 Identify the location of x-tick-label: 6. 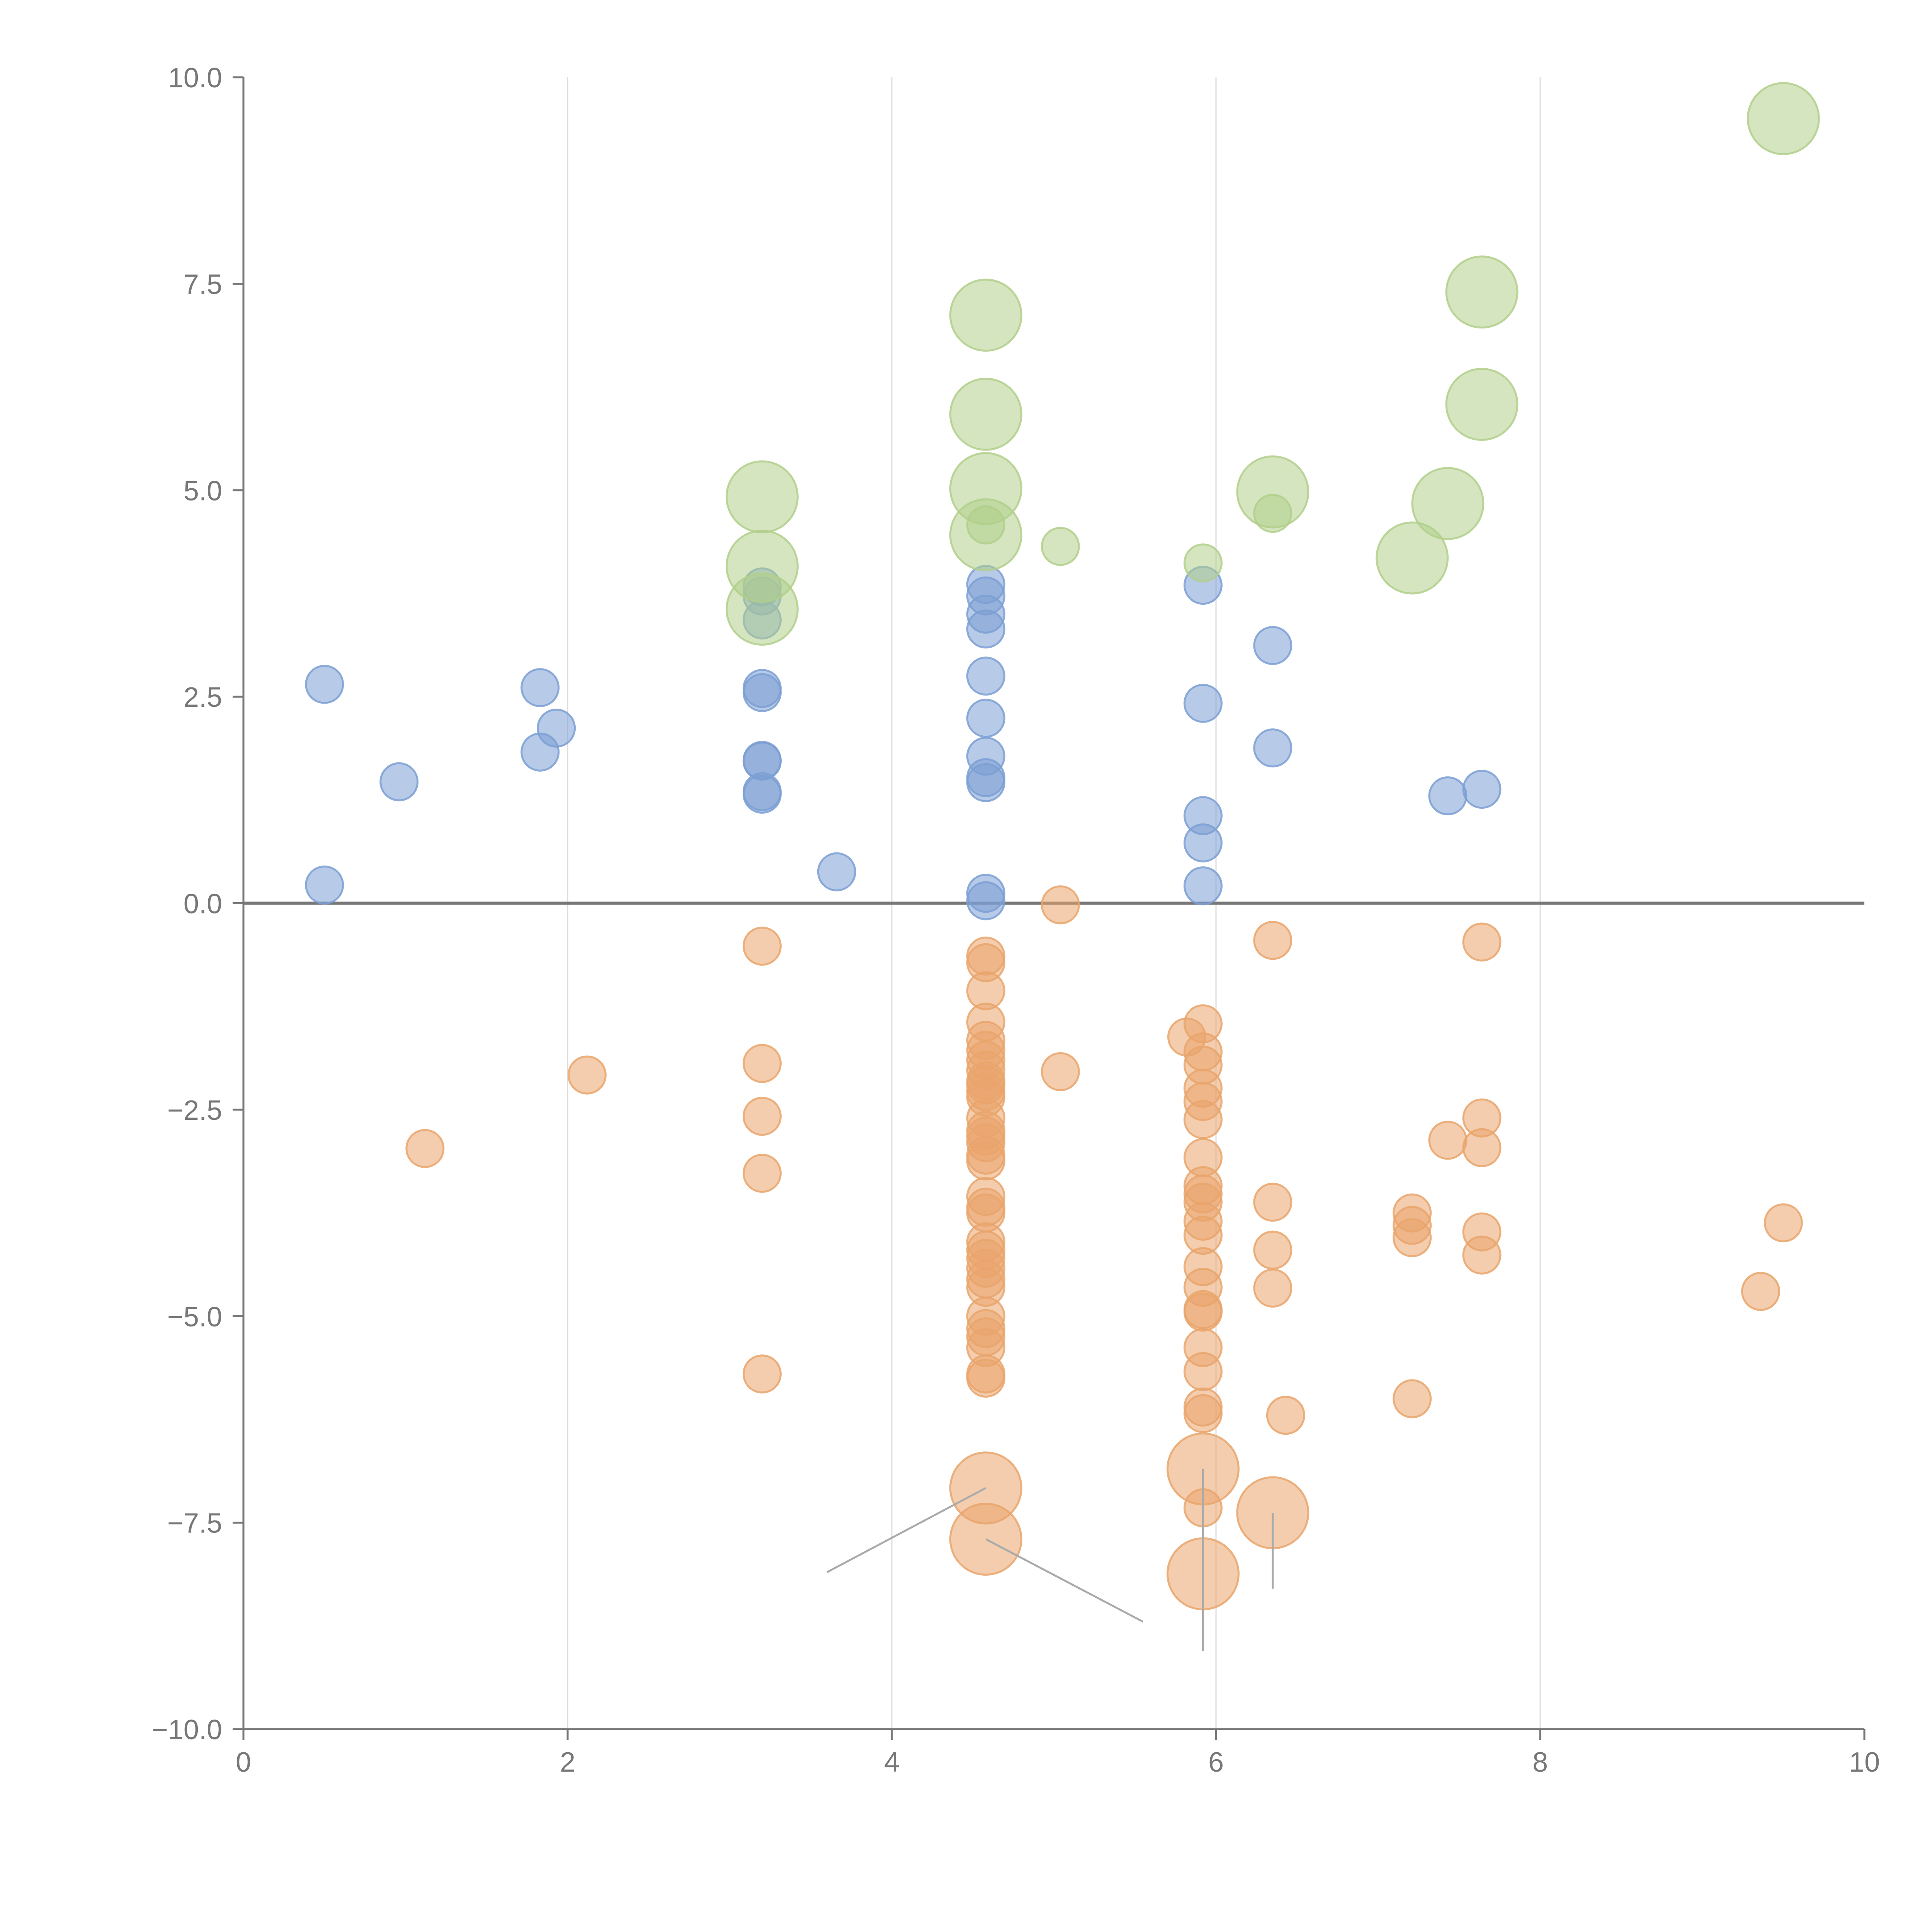
(1216, 1763).